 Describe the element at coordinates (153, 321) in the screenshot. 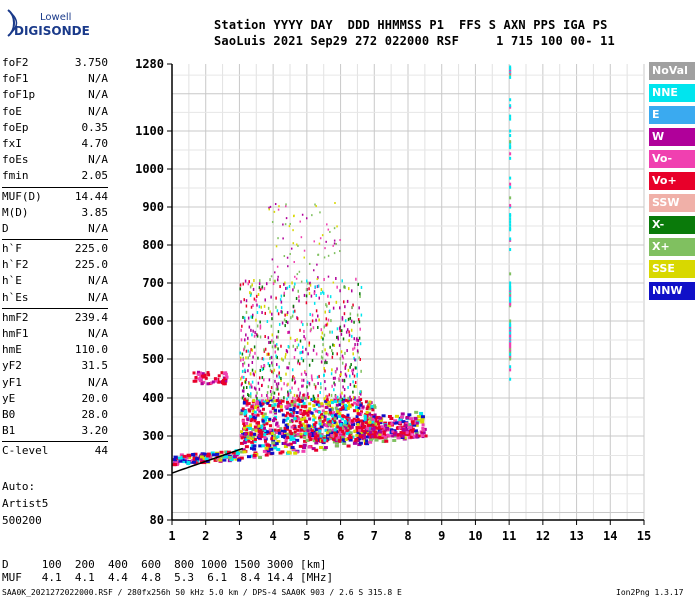

I see `y-tick-label: 600` at that location.